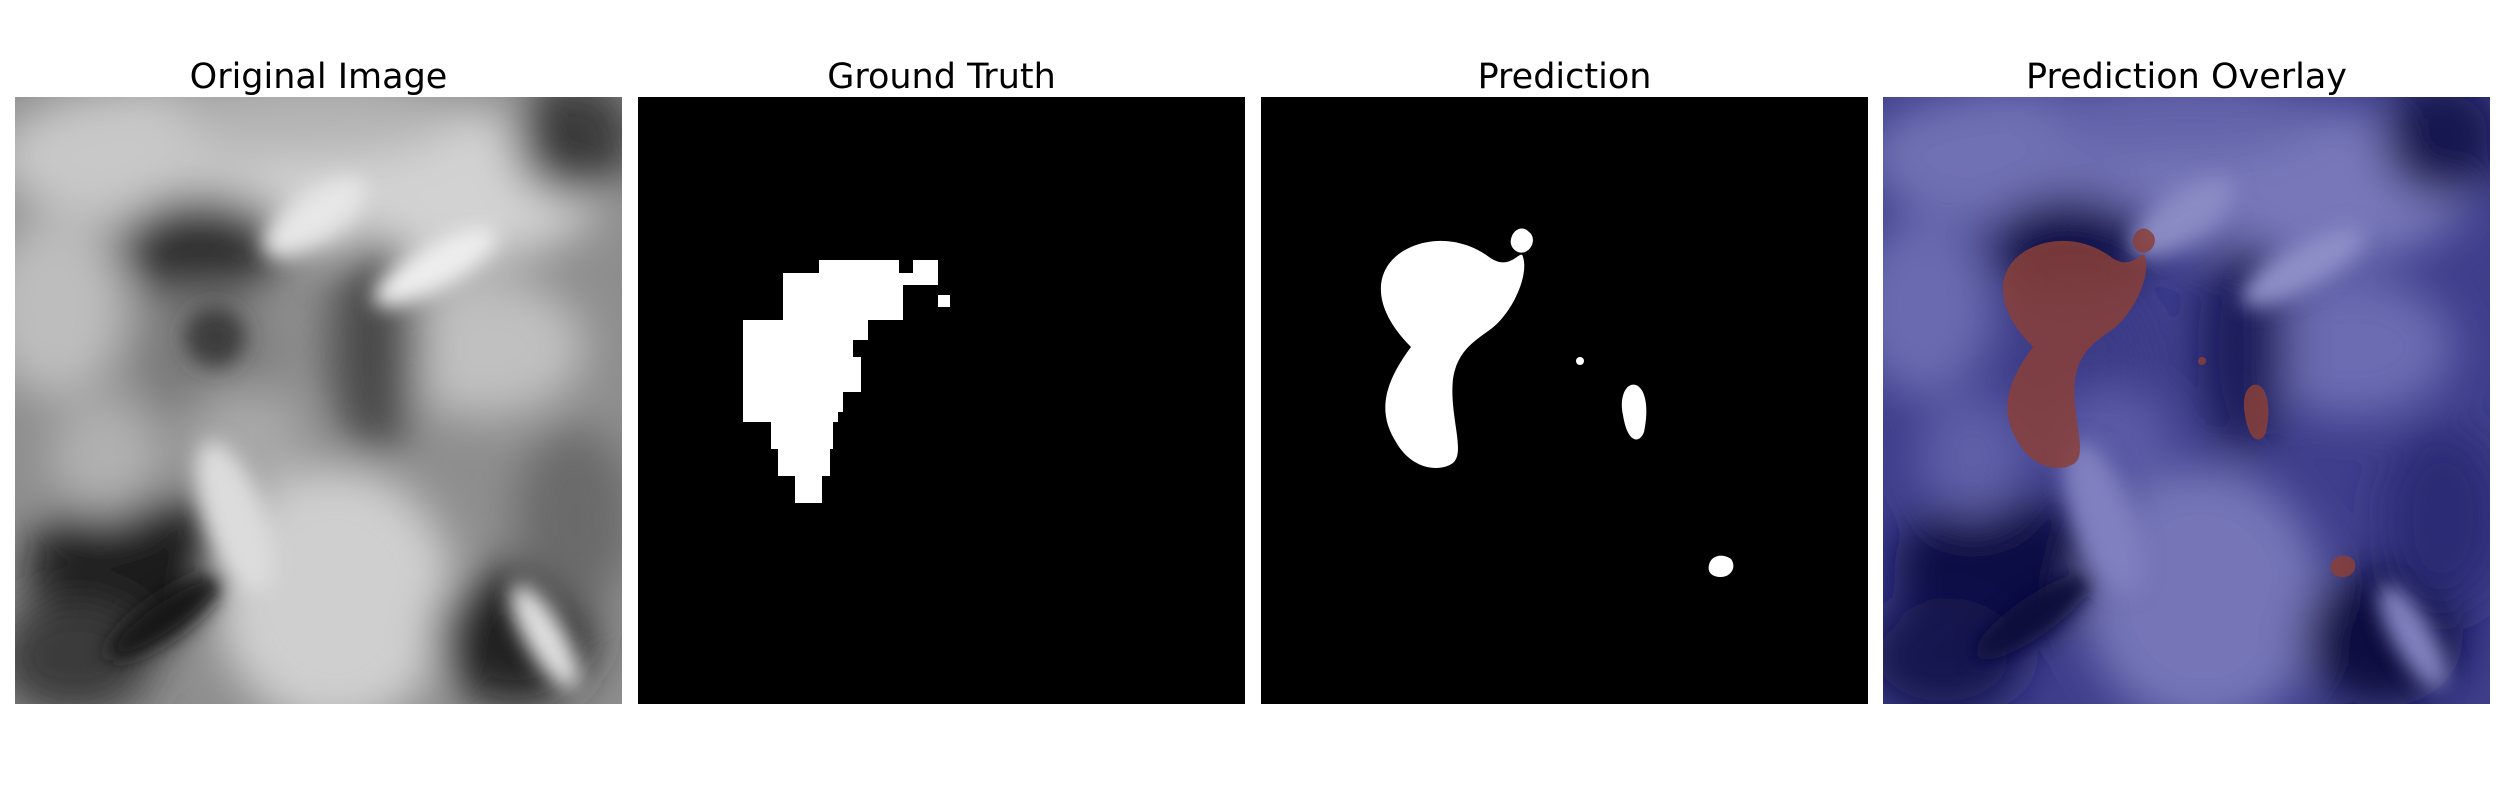 Image resolution: width=2500 pixels, height=800 pixels. What do you see at coordinates (2179, 402) in the screenshot?
I see `overlay-prediction-regions` at bounding box center [2179, 402].